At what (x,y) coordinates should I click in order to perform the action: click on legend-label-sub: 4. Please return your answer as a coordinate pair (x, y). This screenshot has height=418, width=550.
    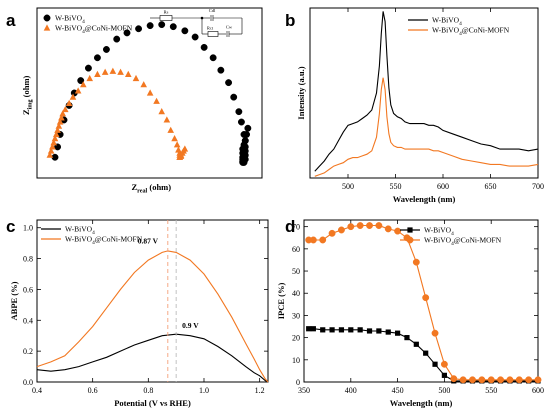
    Looking at the image, I should click on (93, 243).